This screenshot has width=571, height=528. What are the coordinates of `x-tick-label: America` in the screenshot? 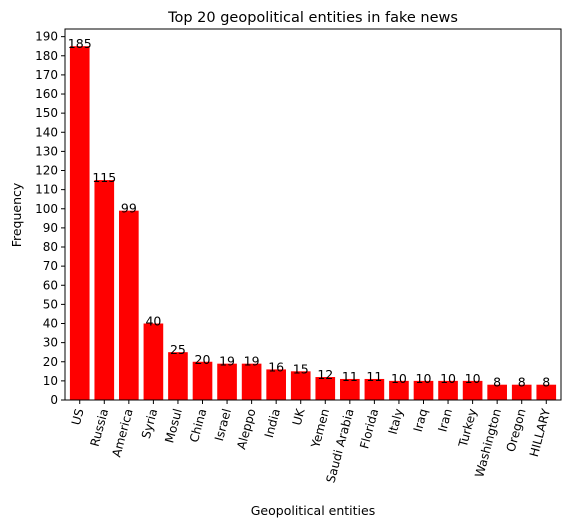 It's located at (122, 432).